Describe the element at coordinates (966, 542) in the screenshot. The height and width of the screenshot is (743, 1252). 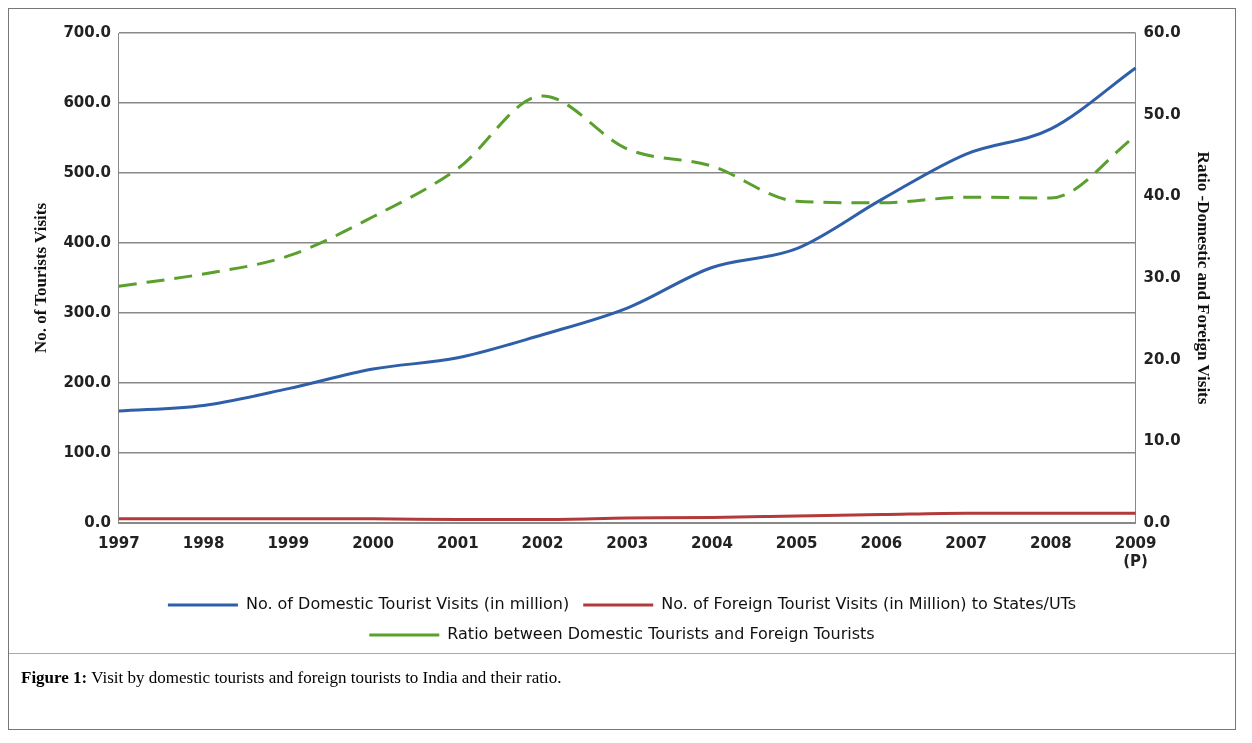
I see `x-tick-label: 2007` at that location.